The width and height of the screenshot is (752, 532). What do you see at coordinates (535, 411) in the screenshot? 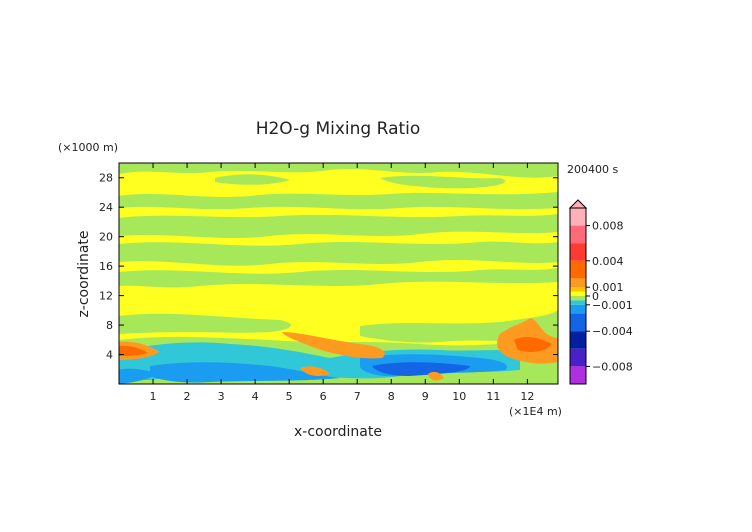
I see `x-unit-label: (×1E4 m)` at bounding box center [535, 411].